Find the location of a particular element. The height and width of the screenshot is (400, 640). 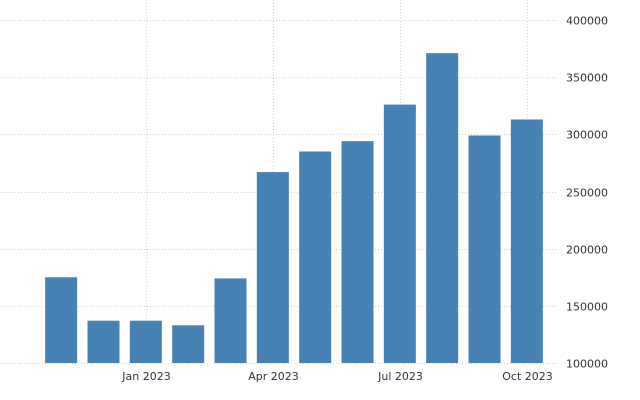

y-tick-label: 200000 is located at coordinates (587, 250).